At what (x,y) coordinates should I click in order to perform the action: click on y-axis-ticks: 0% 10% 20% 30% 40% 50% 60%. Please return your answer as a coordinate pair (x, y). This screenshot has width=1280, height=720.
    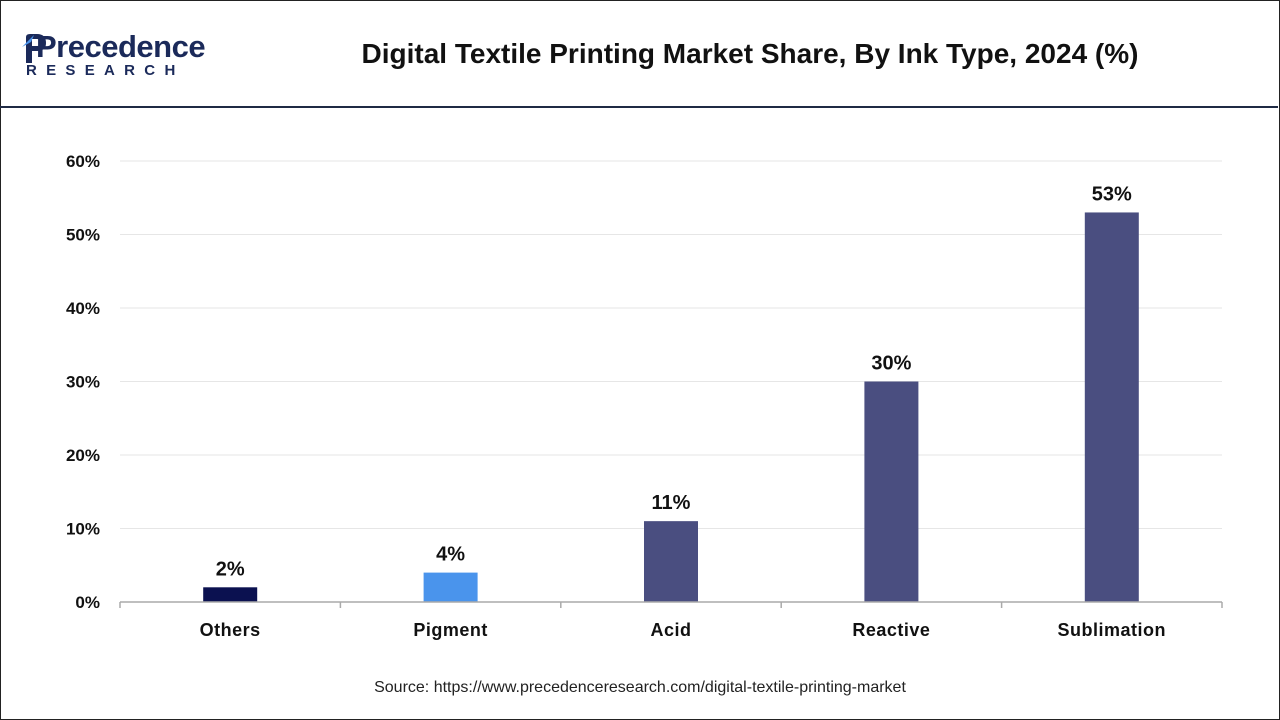
    Looking at the image, I should click on (83, 382).